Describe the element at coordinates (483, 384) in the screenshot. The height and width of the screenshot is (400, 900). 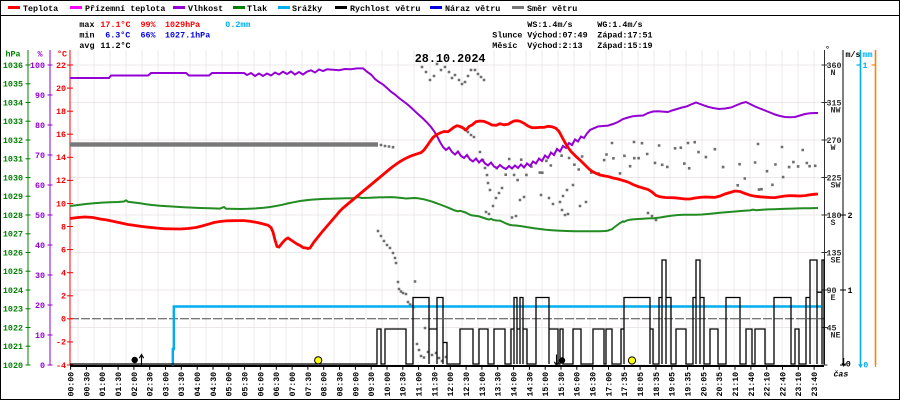
I see `svg-text: 13:00` at that location.